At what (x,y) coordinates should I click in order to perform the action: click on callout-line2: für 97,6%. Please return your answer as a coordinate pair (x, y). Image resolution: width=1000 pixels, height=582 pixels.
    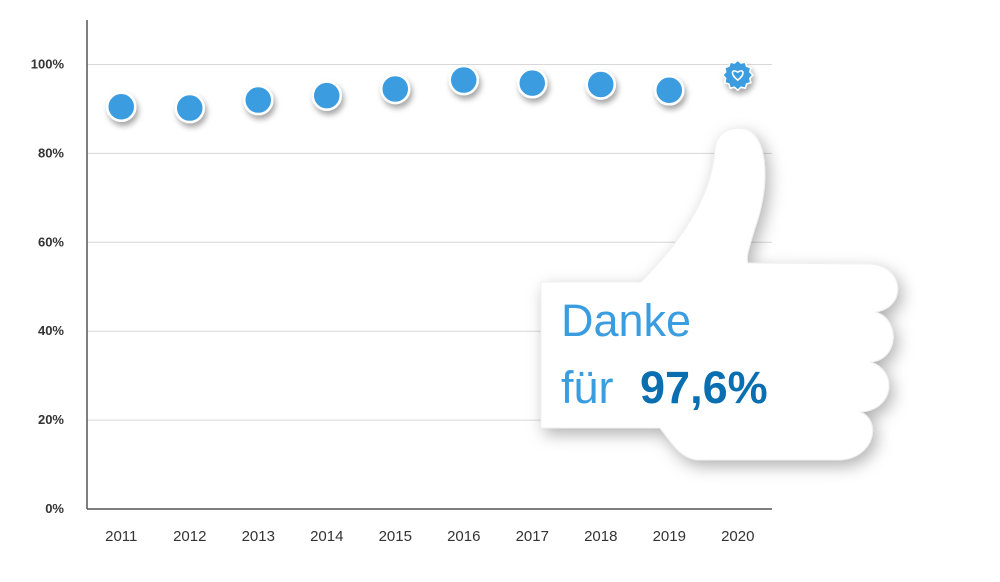
    Looking at the image, I should click on (664, 387).